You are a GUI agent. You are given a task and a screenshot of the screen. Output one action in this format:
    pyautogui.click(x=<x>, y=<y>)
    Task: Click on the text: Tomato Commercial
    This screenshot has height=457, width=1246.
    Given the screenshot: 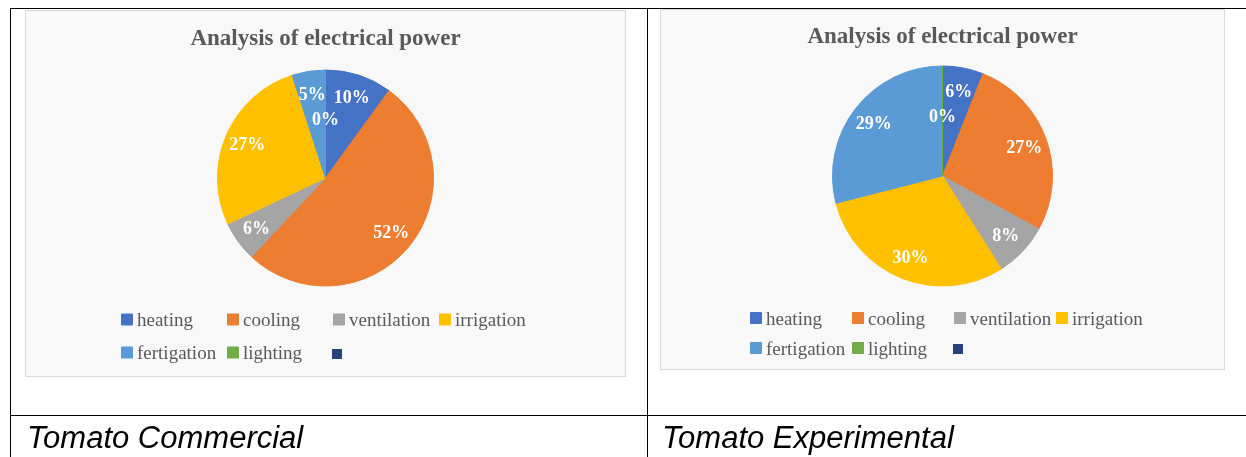 What is the action you would take?
    pyautogui.click(x=166, y=437)
    